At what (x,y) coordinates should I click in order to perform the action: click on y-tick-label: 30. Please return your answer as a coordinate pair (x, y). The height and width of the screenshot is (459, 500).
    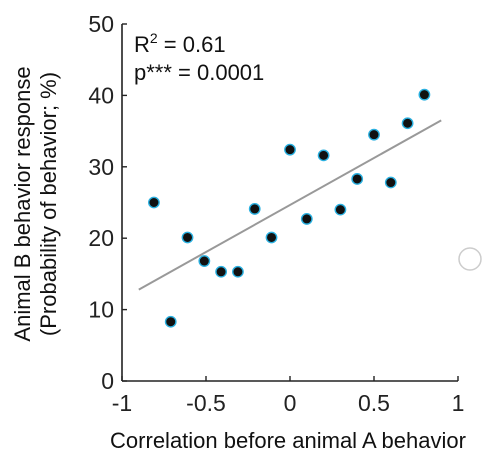
    Looking at the image, I should click on (101, 167).